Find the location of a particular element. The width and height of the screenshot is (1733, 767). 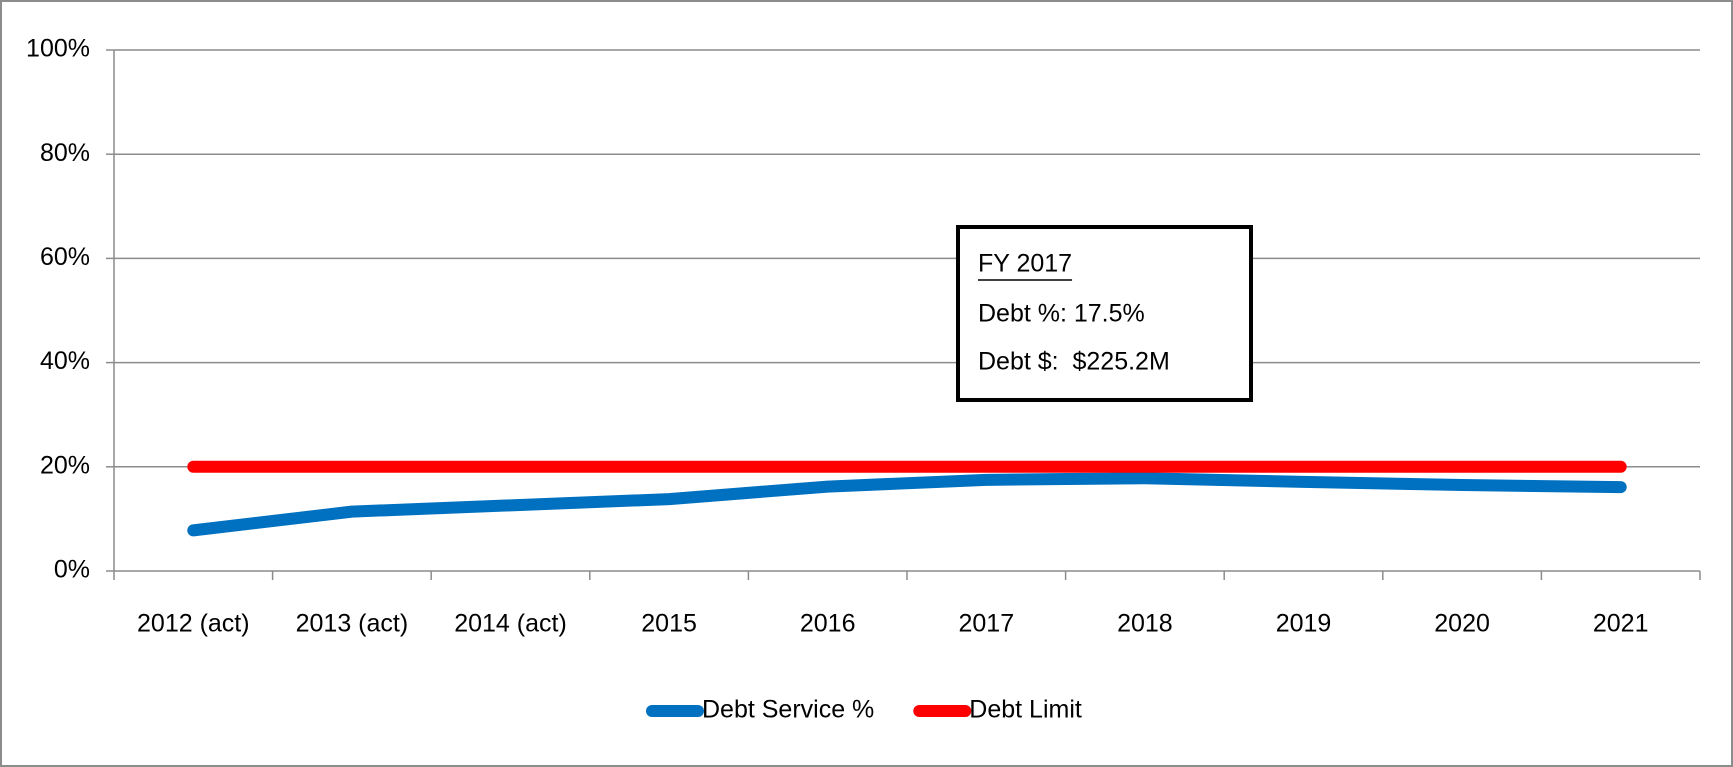

annotation-box is located at coordinates (1104, 313).